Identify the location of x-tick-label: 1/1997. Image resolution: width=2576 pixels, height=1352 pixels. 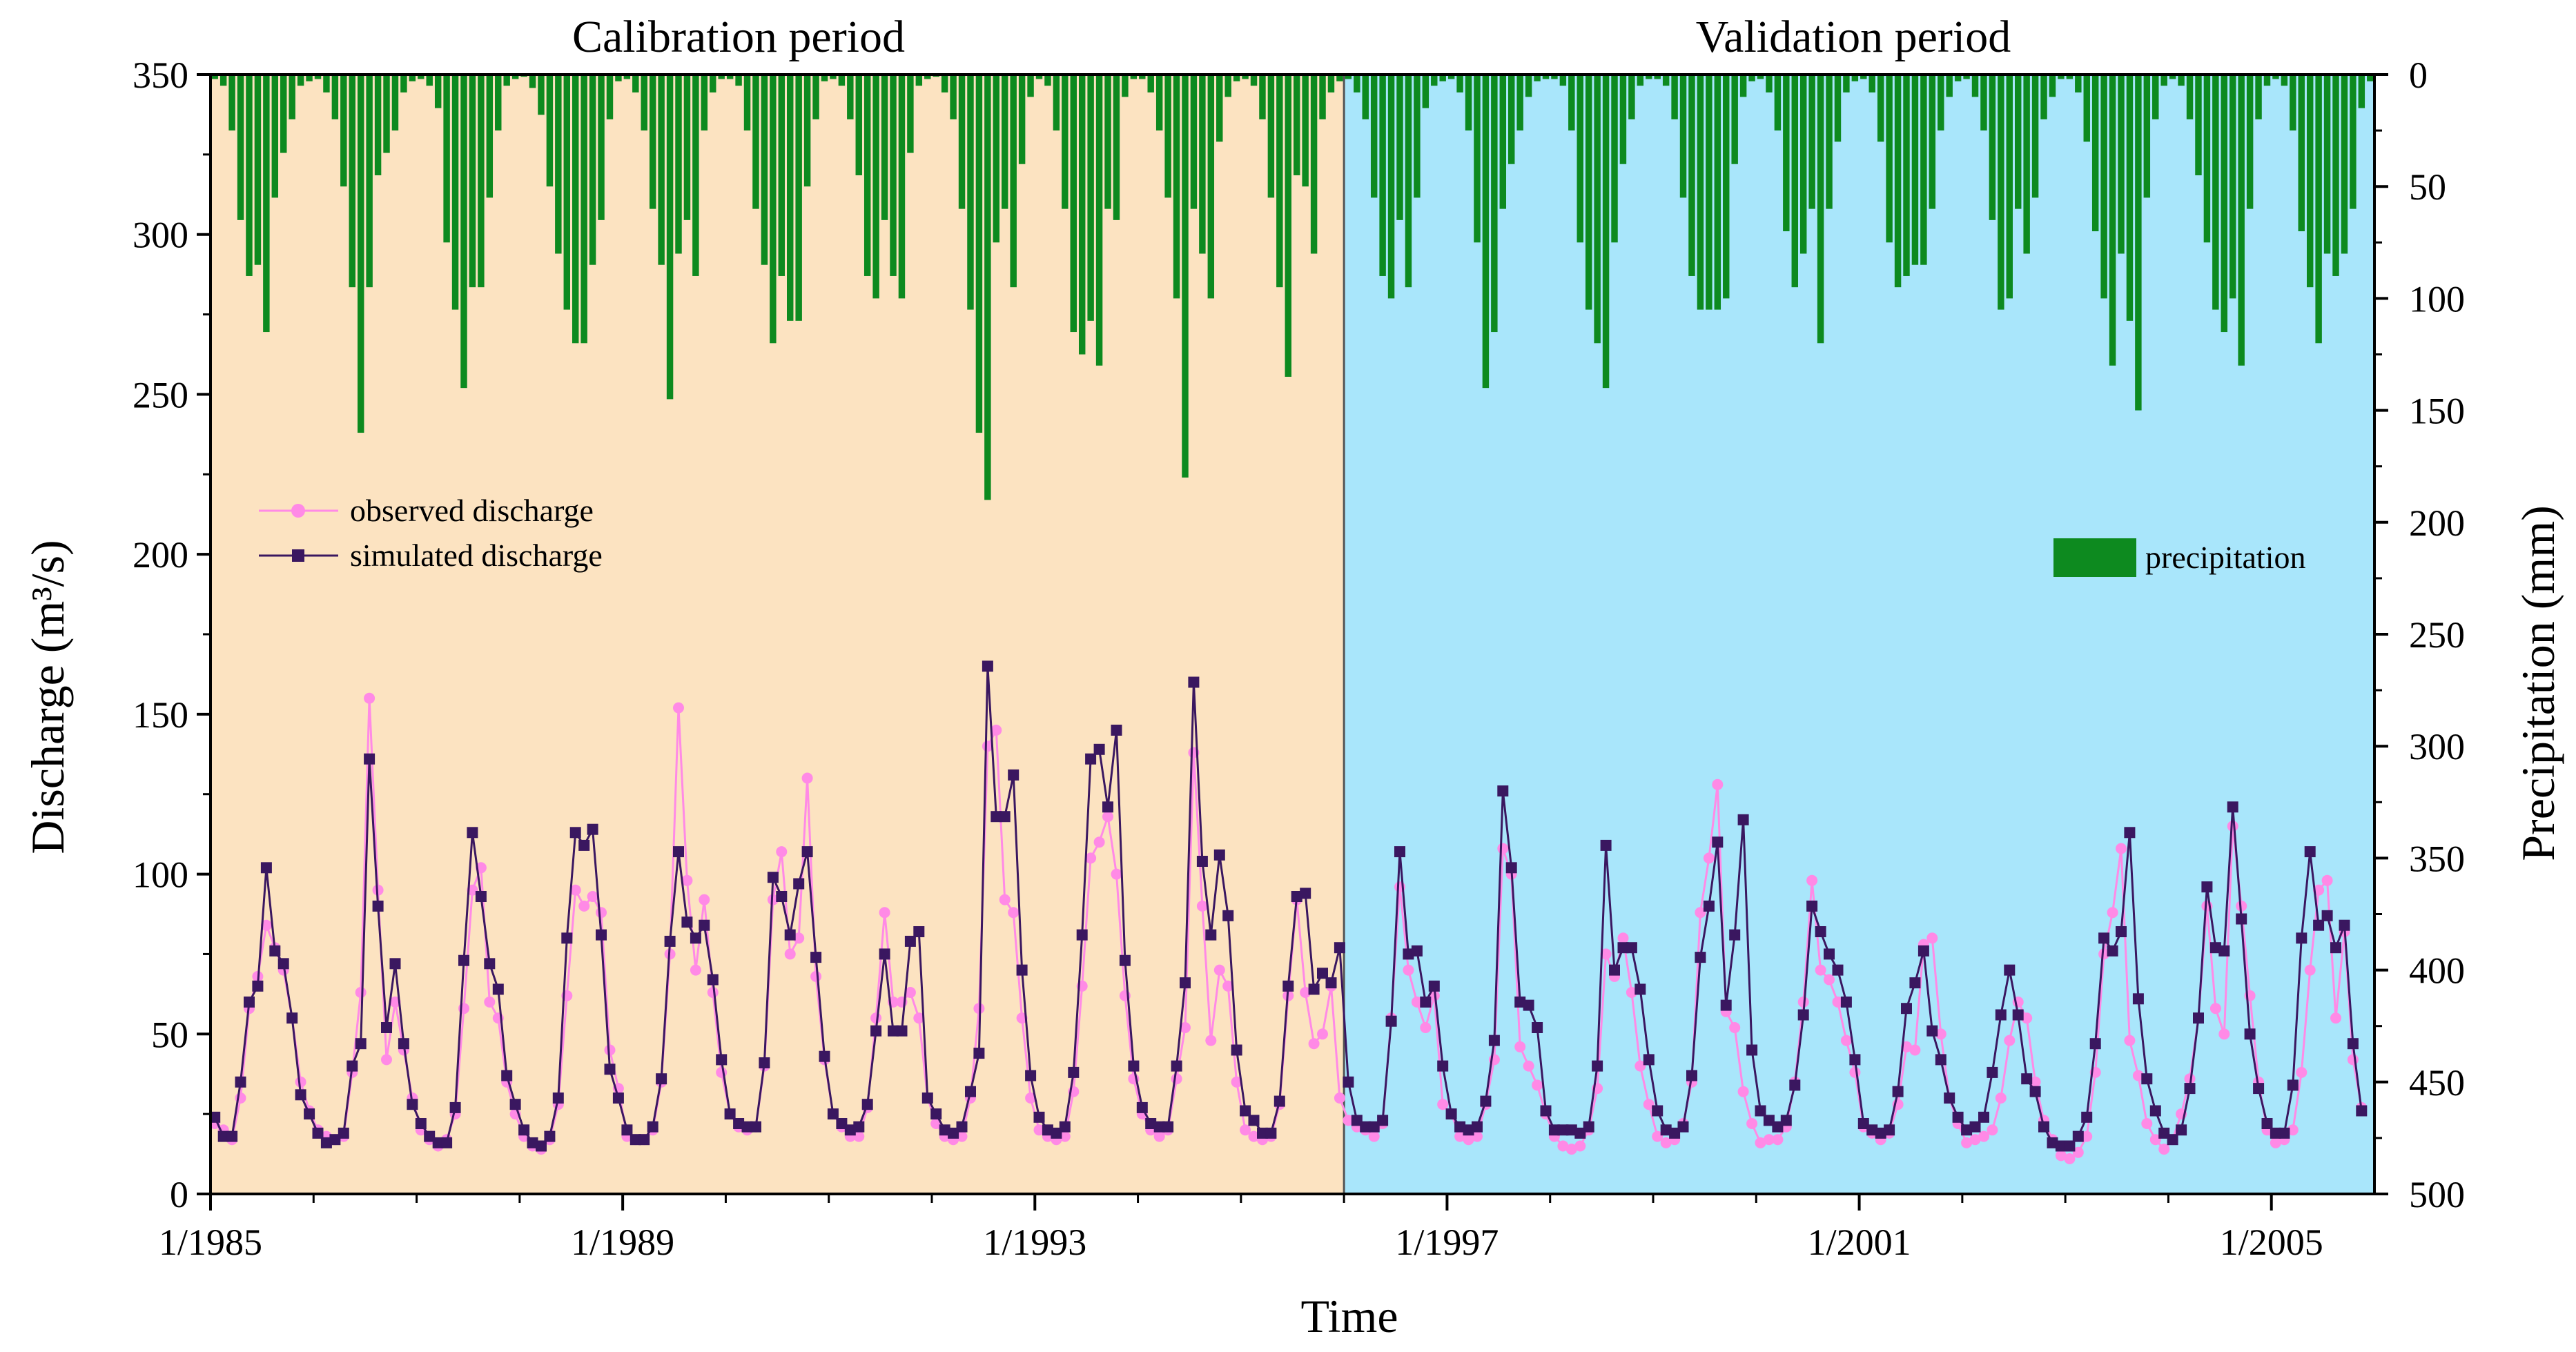
(1447, 1243).